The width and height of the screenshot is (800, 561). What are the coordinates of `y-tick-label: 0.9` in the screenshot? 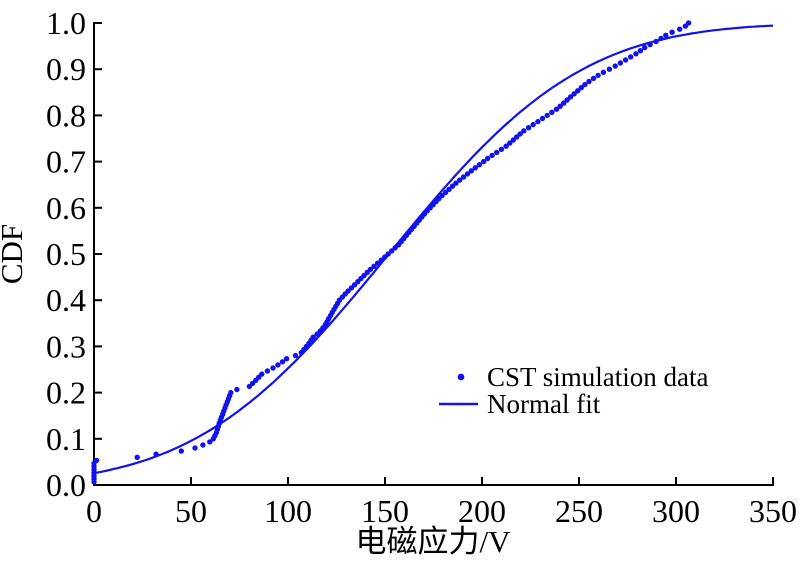 It's located at (66, 69).